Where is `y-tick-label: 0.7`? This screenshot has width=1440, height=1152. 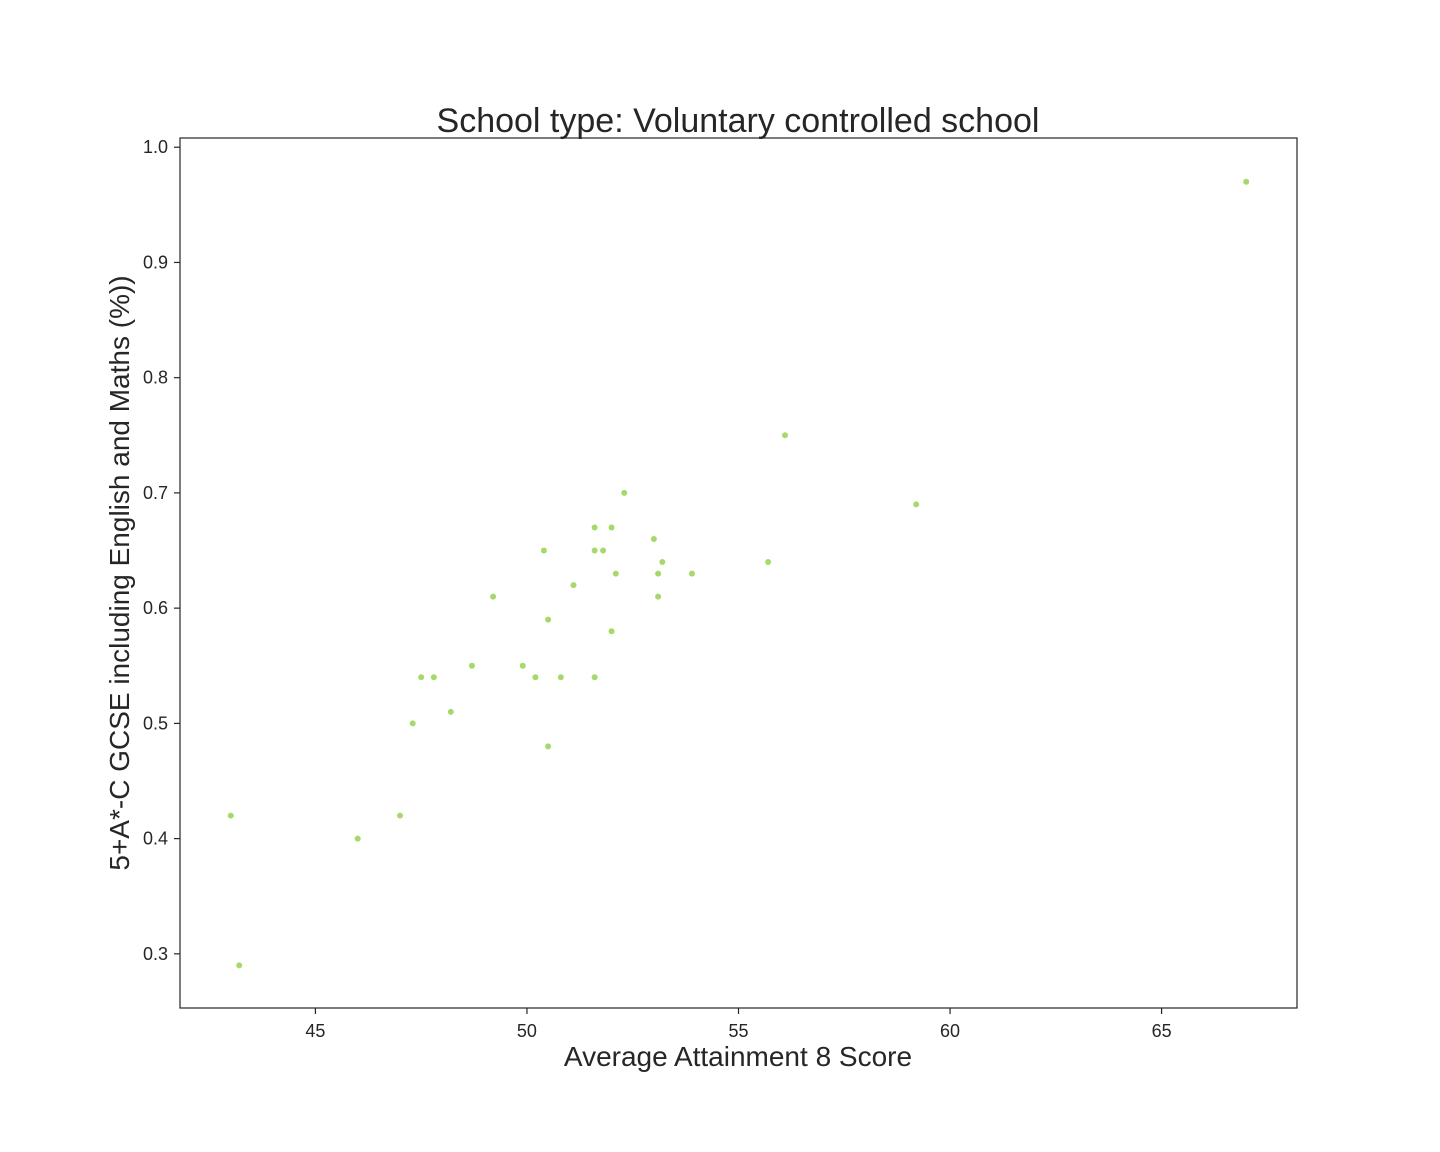 y-tick-label: 0.7 is located at coordinates (155, 493).